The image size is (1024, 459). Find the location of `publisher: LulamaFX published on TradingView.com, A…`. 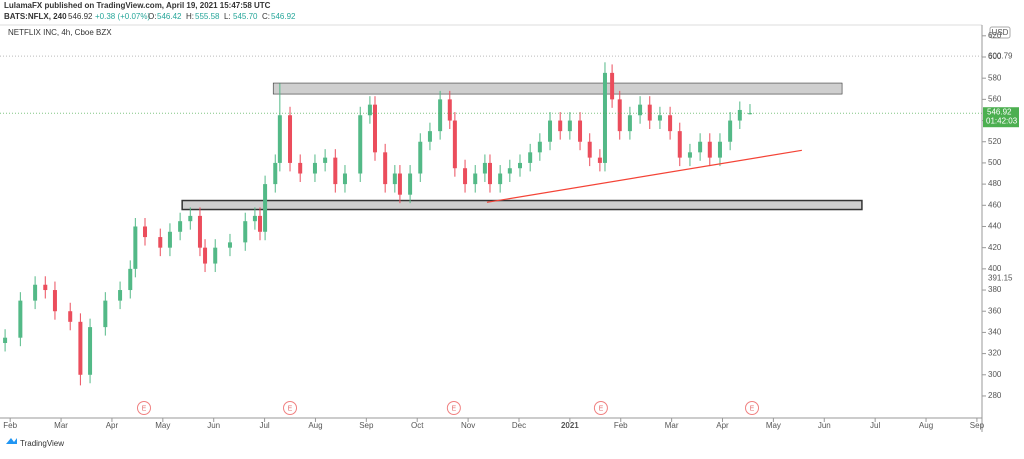

publisher: LulamaFX published on TradingView.com, A… is located at coordinates (137, 5).